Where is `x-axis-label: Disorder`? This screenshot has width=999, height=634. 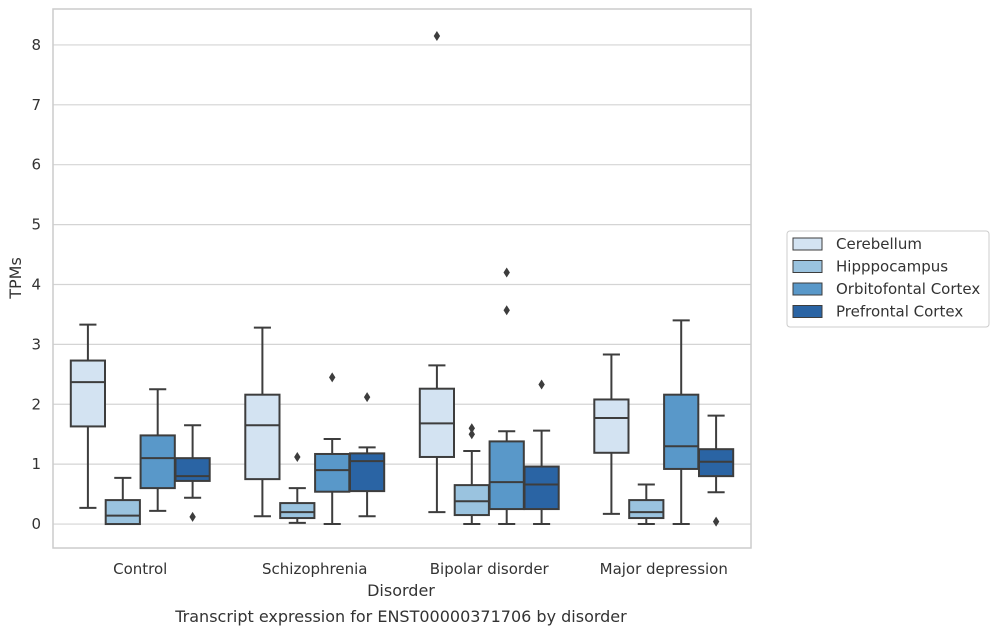
x-axis-label: Disorder is located at coordinates (401, 590).